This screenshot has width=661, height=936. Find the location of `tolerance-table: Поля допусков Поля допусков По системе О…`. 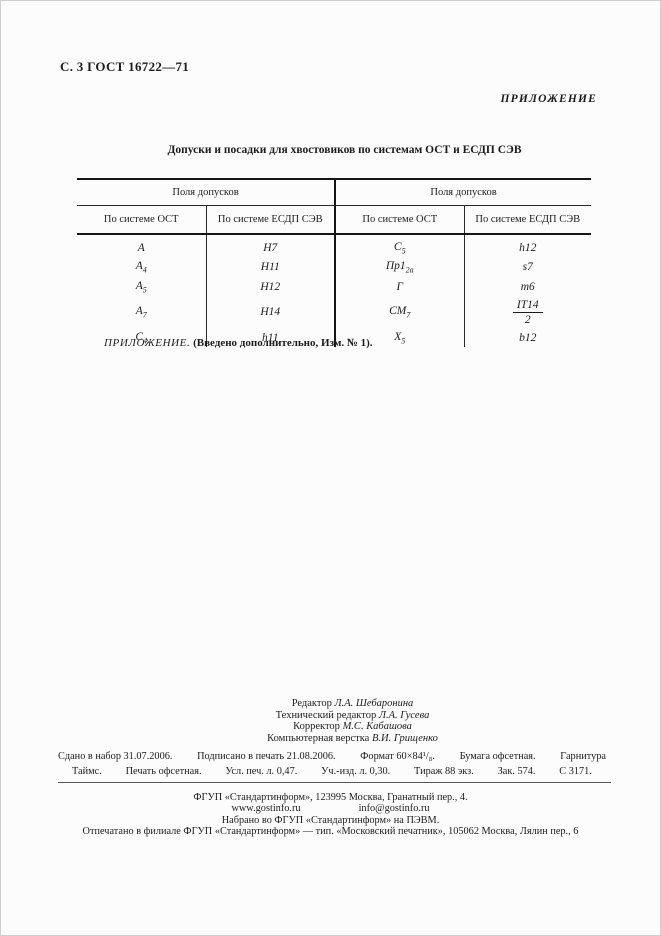

tolerance-table: Поля допусков Поля допусков По системе О… is located at coordinates (334, 263).